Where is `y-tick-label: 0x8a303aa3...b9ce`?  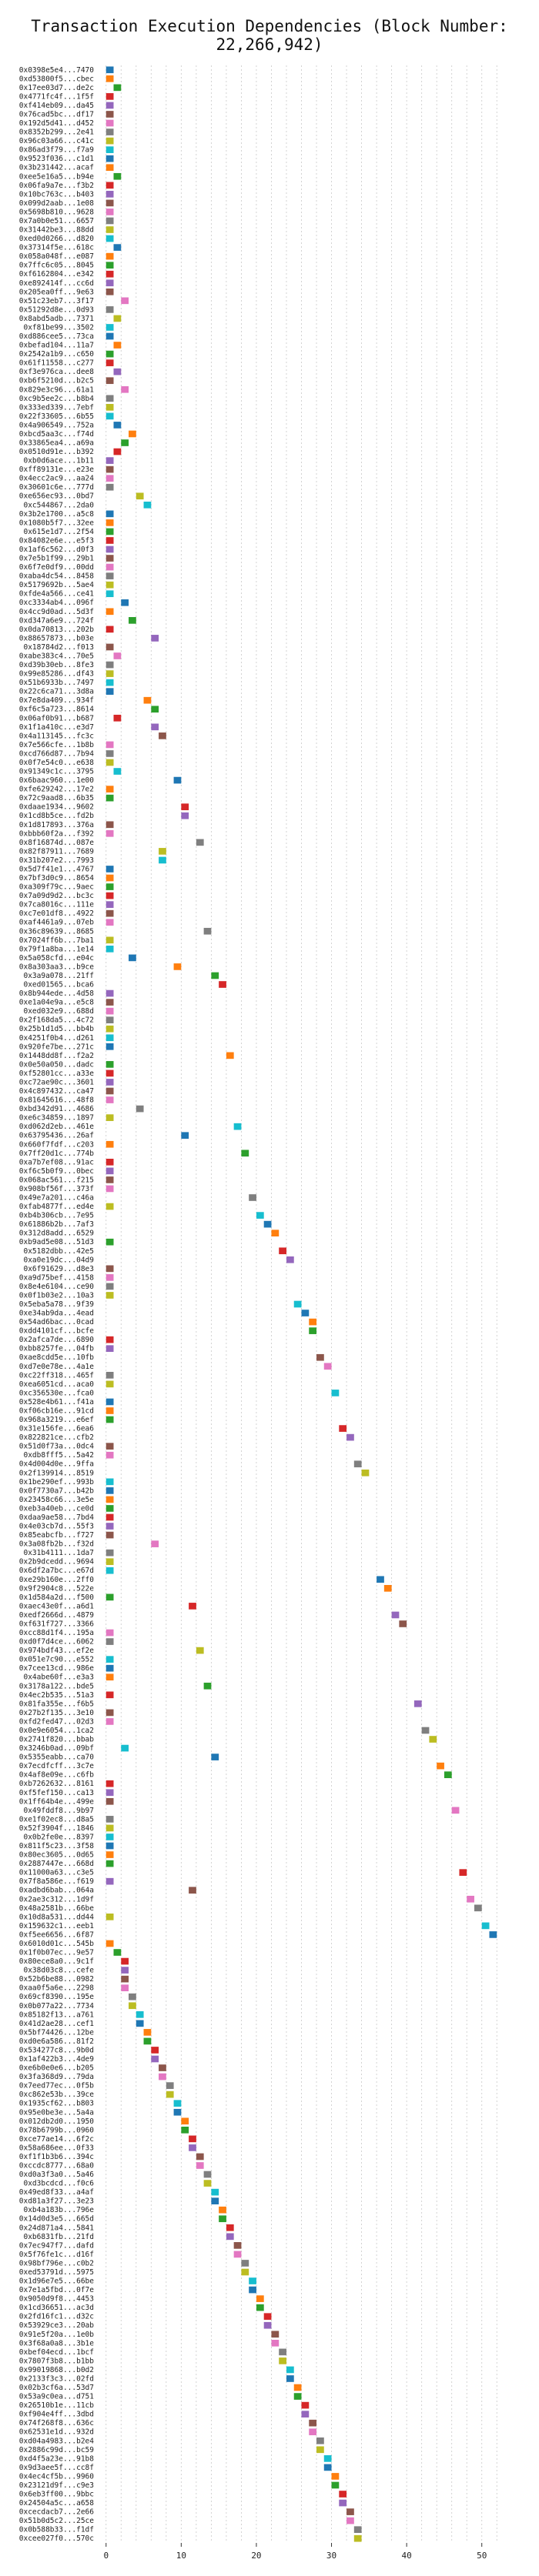
y-tick-label: 0x8a303aa3...b9ce is located at coordinates (57, 967).